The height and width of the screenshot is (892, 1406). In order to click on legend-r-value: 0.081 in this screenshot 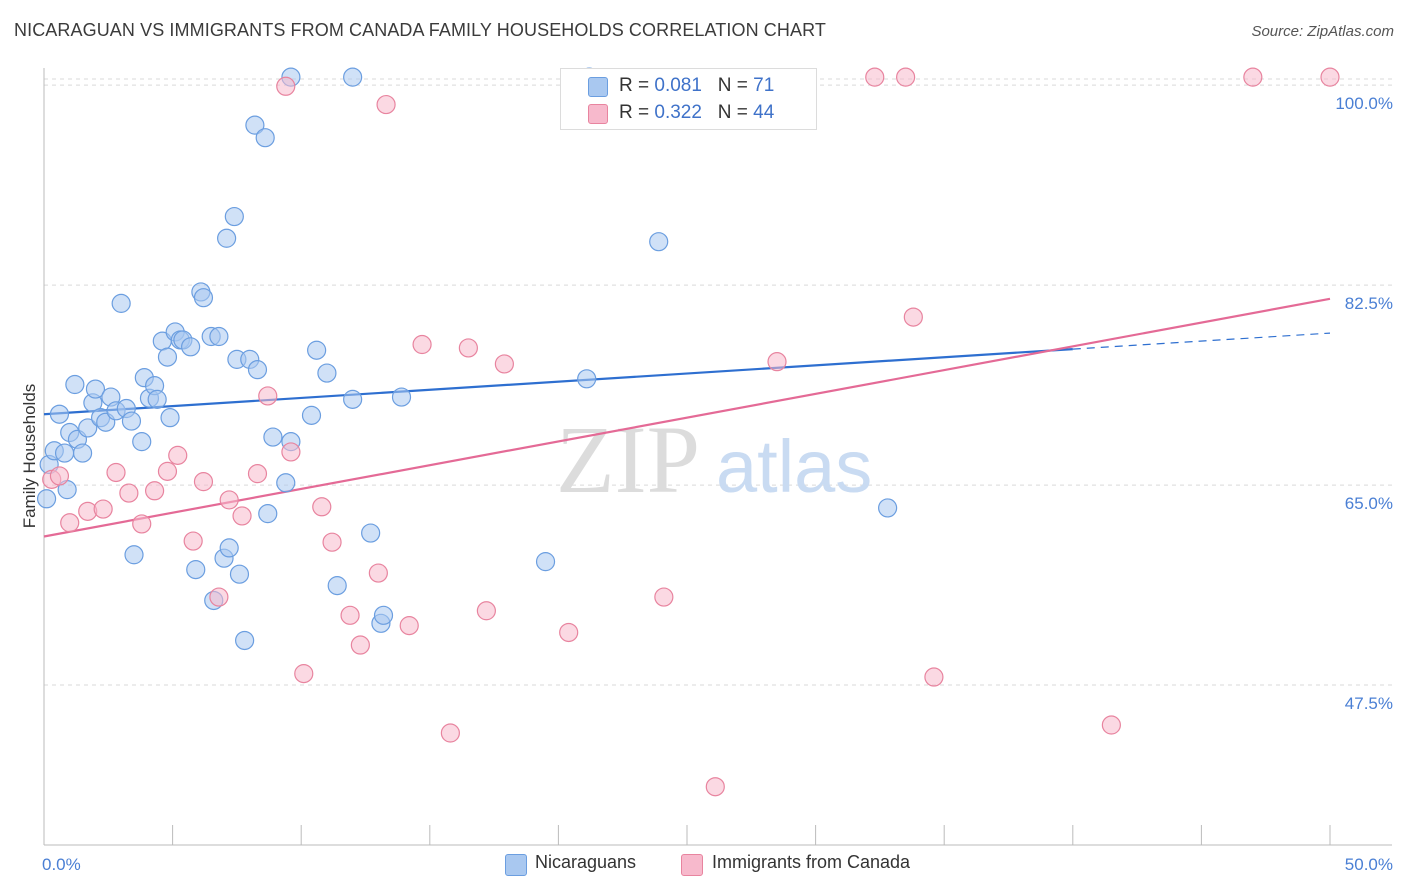, I will do `click(678, 85)`.